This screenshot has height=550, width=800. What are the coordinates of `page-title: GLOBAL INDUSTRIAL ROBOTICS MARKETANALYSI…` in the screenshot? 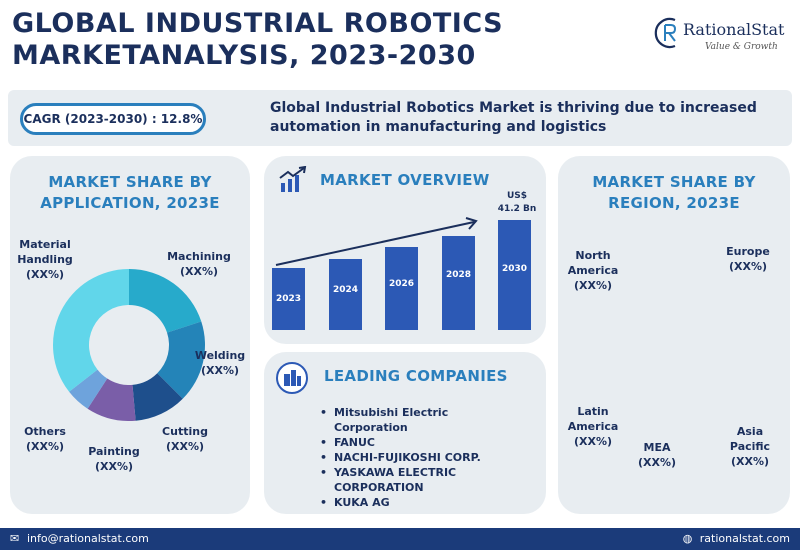 It's located at (257, 40).